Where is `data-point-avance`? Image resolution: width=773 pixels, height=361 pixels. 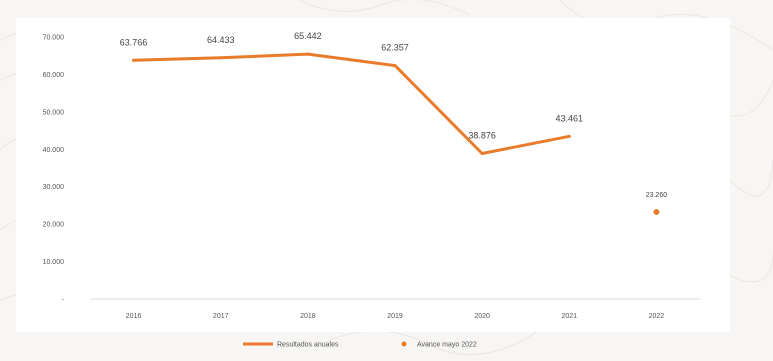 data-point-avance is located at coordinates (656, 211).